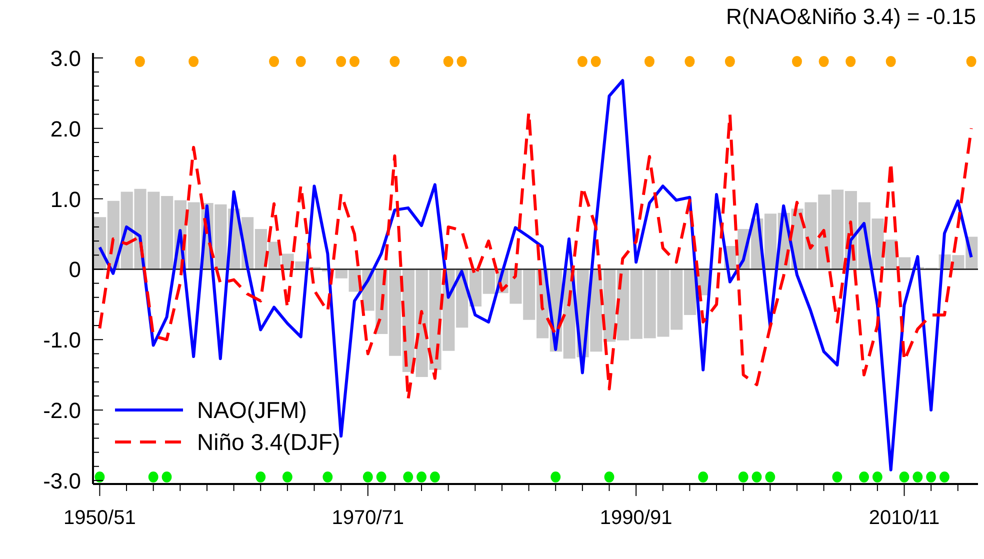  What do you see at coordinates (74, 269) in the screenshot?
I see `y-tick-label: 0` at bounding box center [74, 269].